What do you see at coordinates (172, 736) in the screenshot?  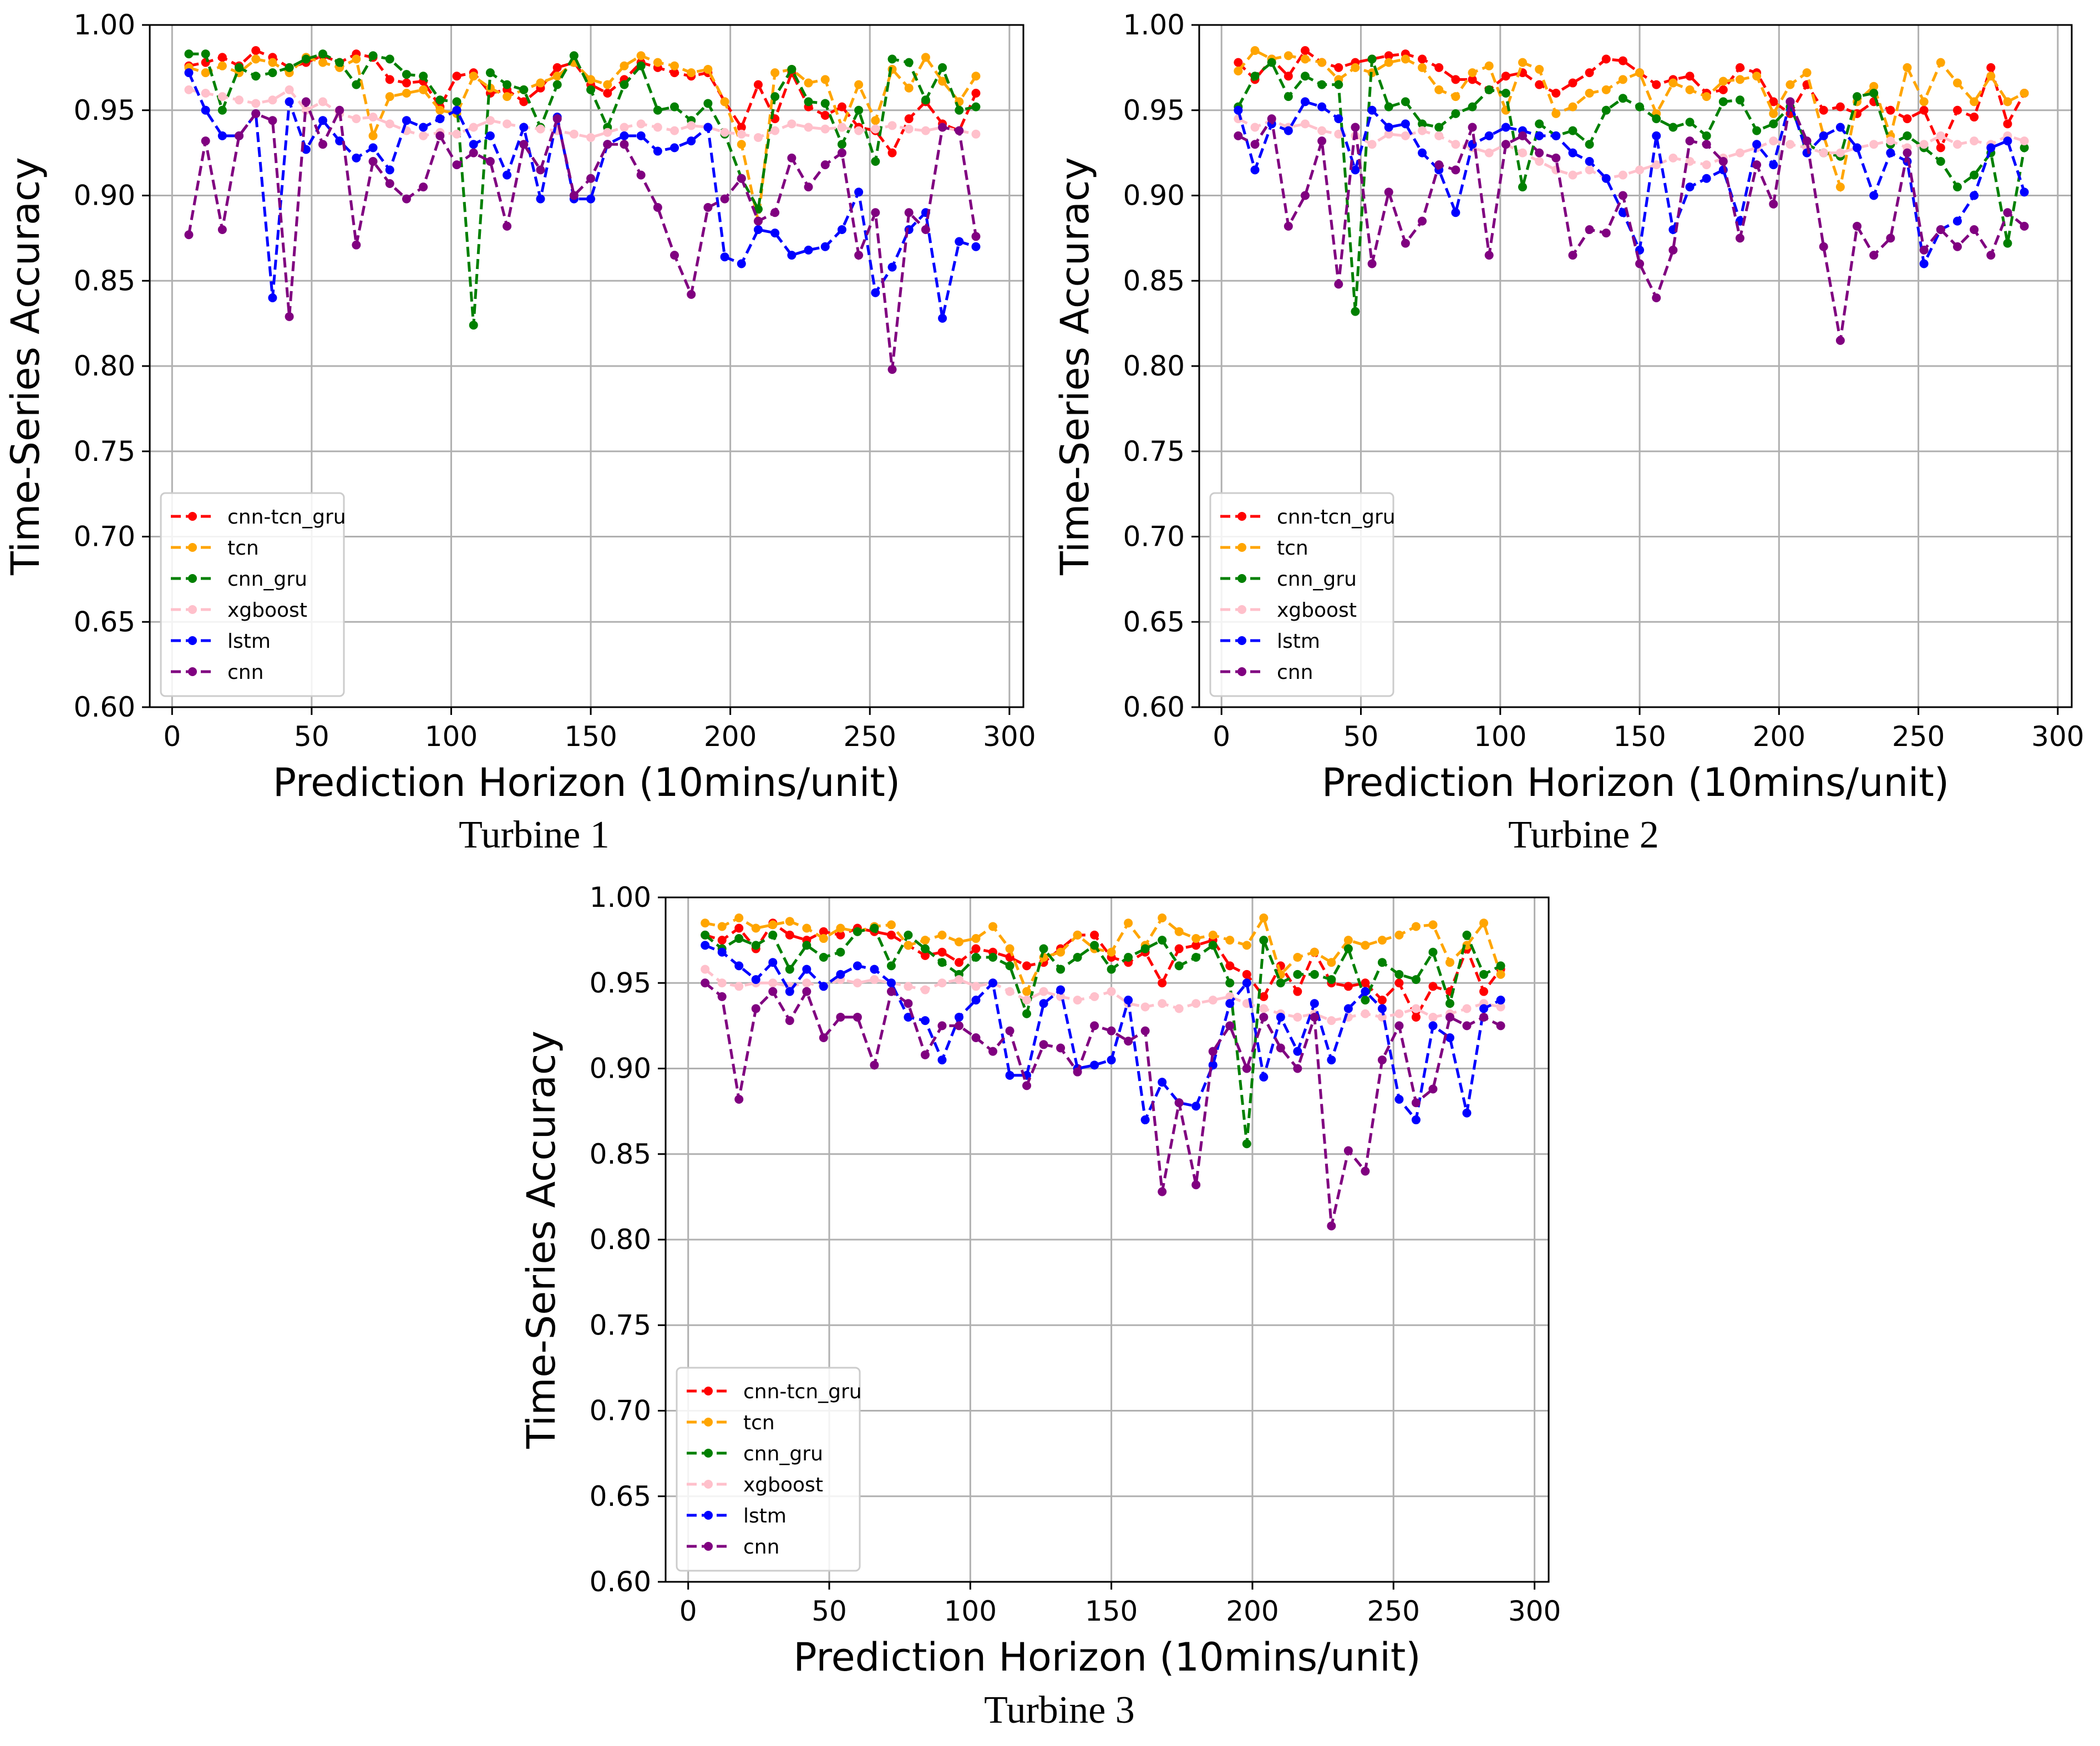 I see `x-tick-label: 0` at bounding box center [172, 736].